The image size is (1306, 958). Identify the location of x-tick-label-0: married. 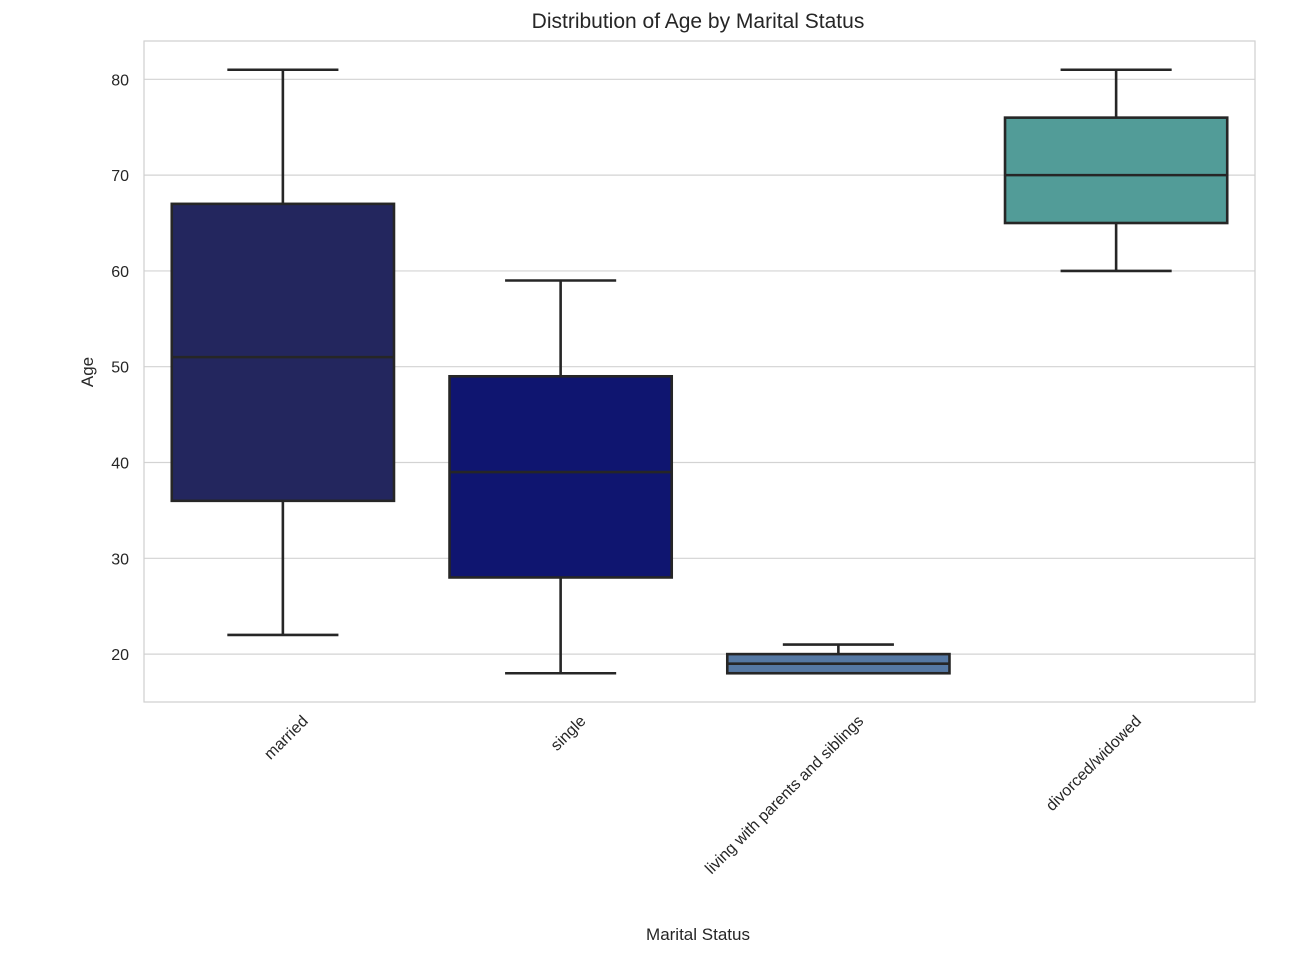
(286, 738).